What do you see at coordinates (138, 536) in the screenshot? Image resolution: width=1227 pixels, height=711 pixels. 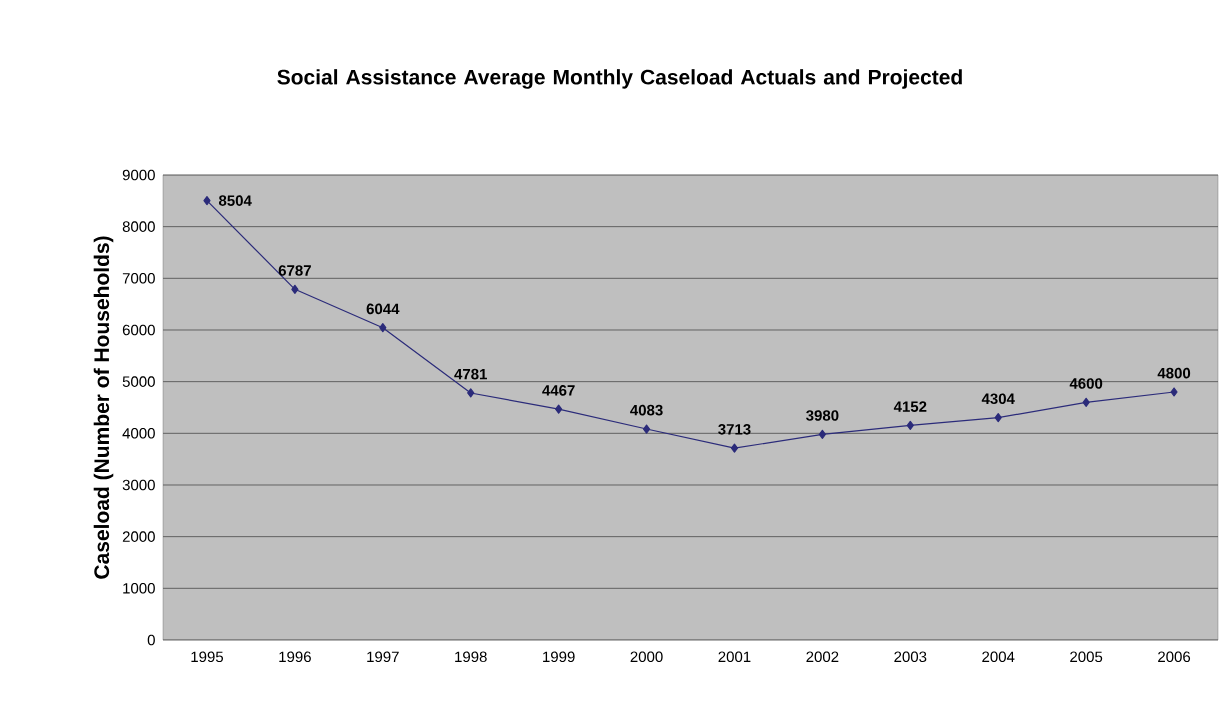 I see `y-tick-label: 2000` at bounding box center [138, 536].